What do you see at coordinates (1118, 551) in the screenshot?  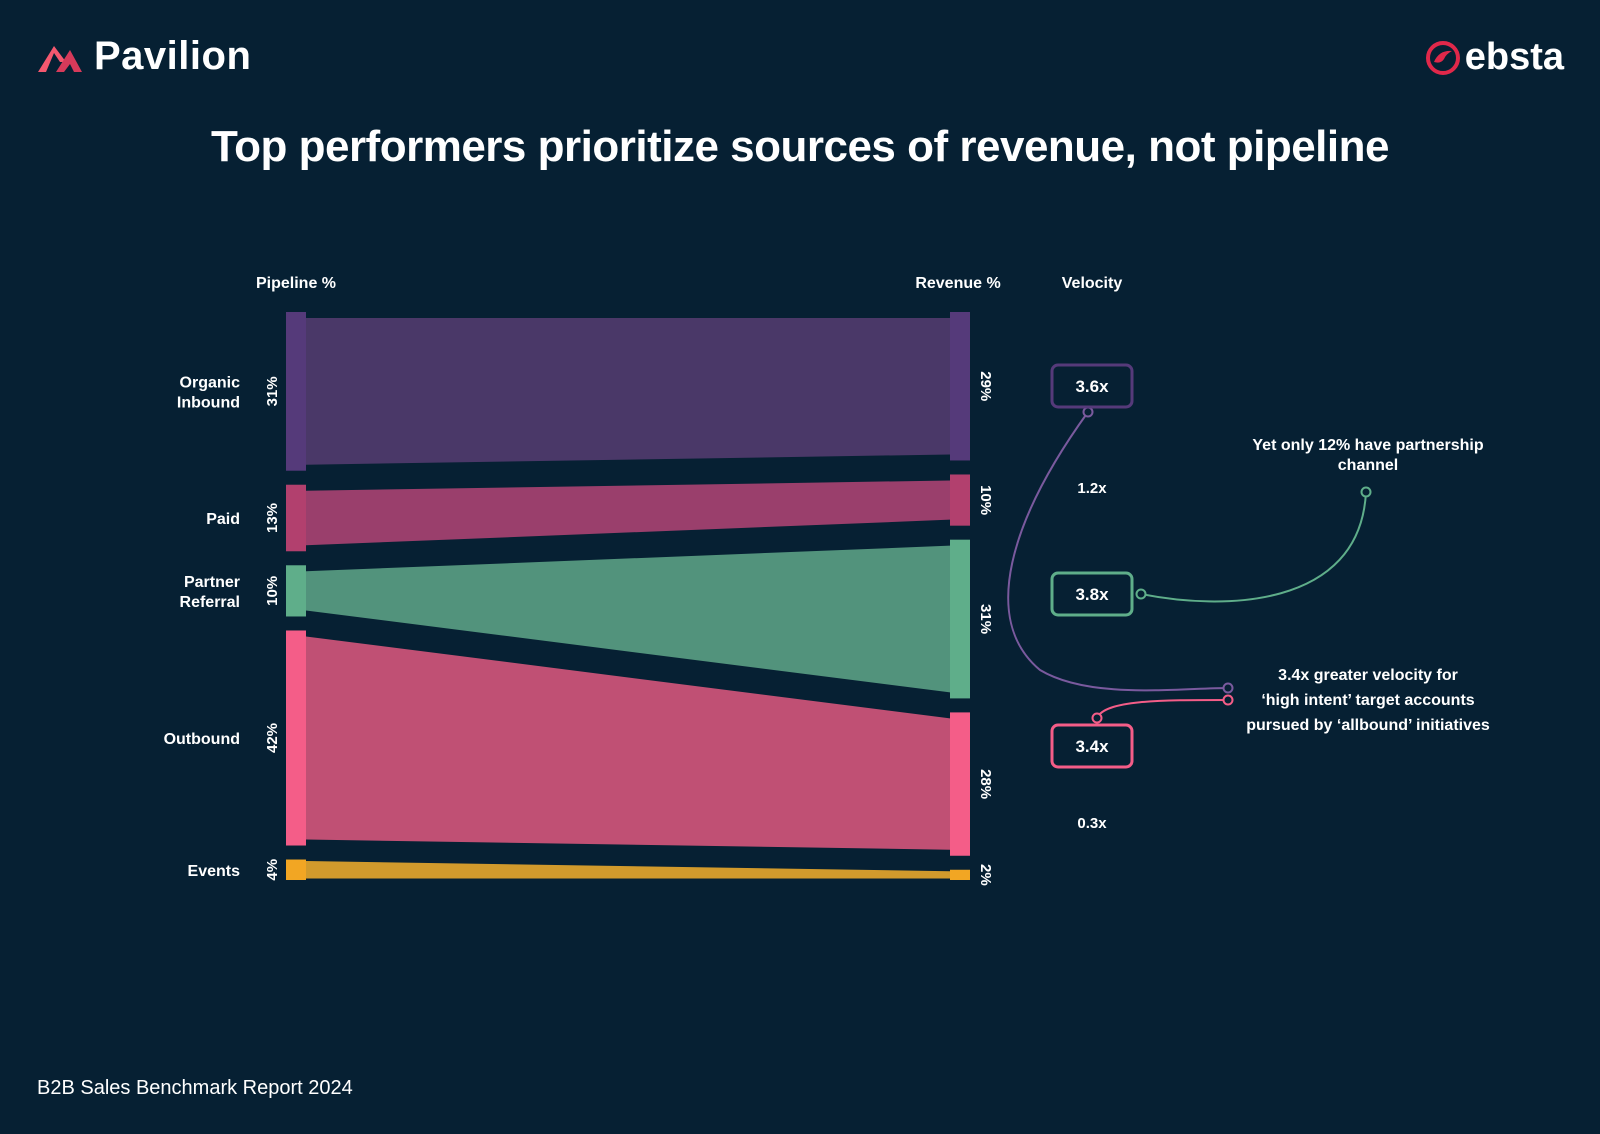 I see `connector-organic` at bounding box center [1118, 551].